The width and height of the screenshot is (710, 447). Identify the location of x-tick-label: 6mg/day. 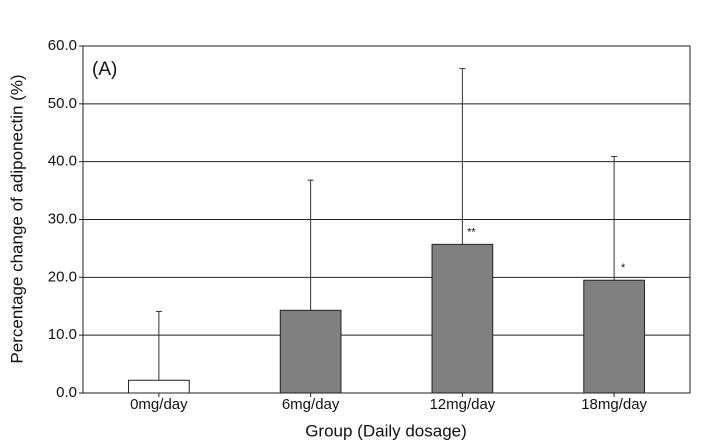
(311, 404).